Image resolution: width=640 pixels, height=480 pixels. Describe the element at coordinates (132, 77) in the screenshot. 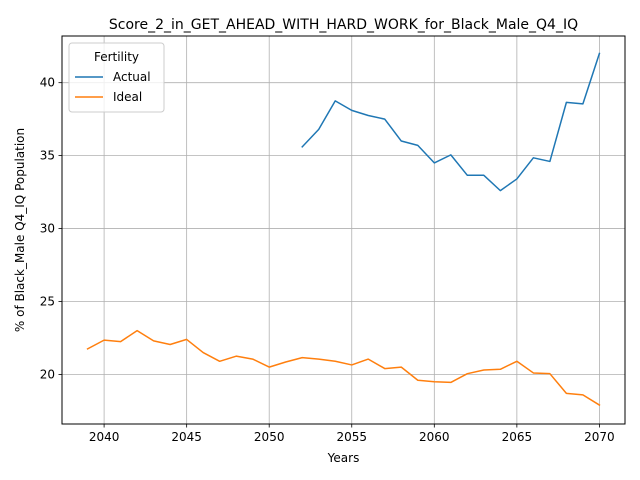

I see `legend-label-actual: Actual` at that location.